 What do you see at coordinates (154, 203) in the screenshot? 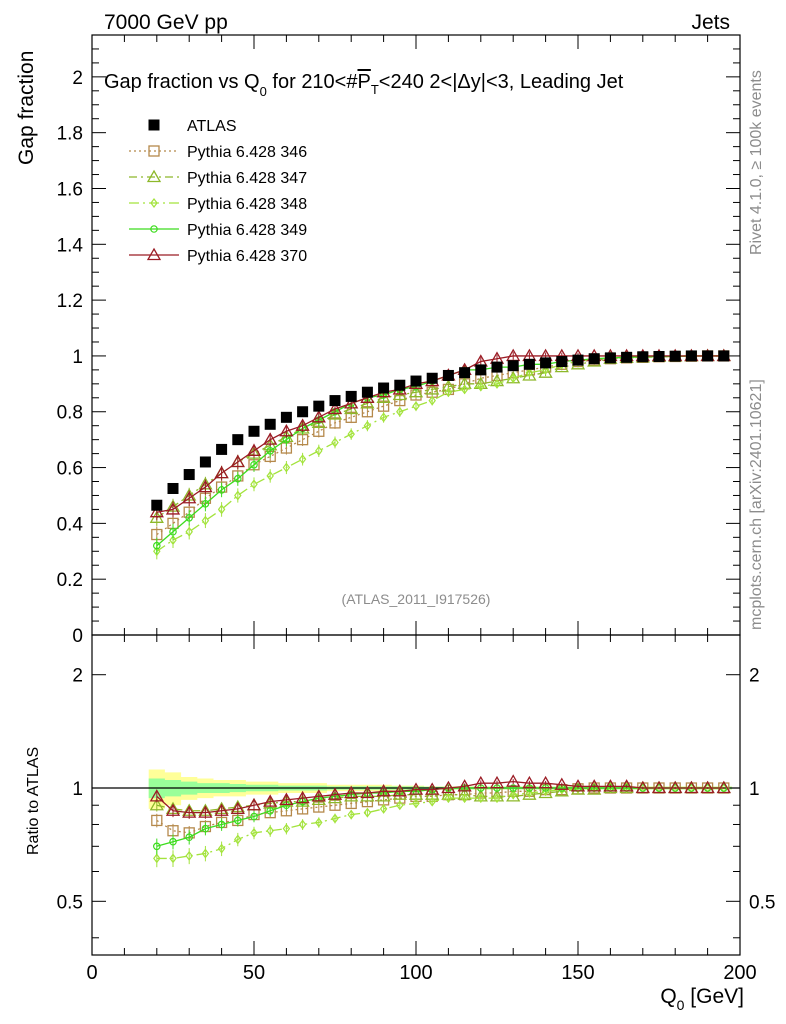
I see `legend-marker-p348` at bounding box center [154, 203].